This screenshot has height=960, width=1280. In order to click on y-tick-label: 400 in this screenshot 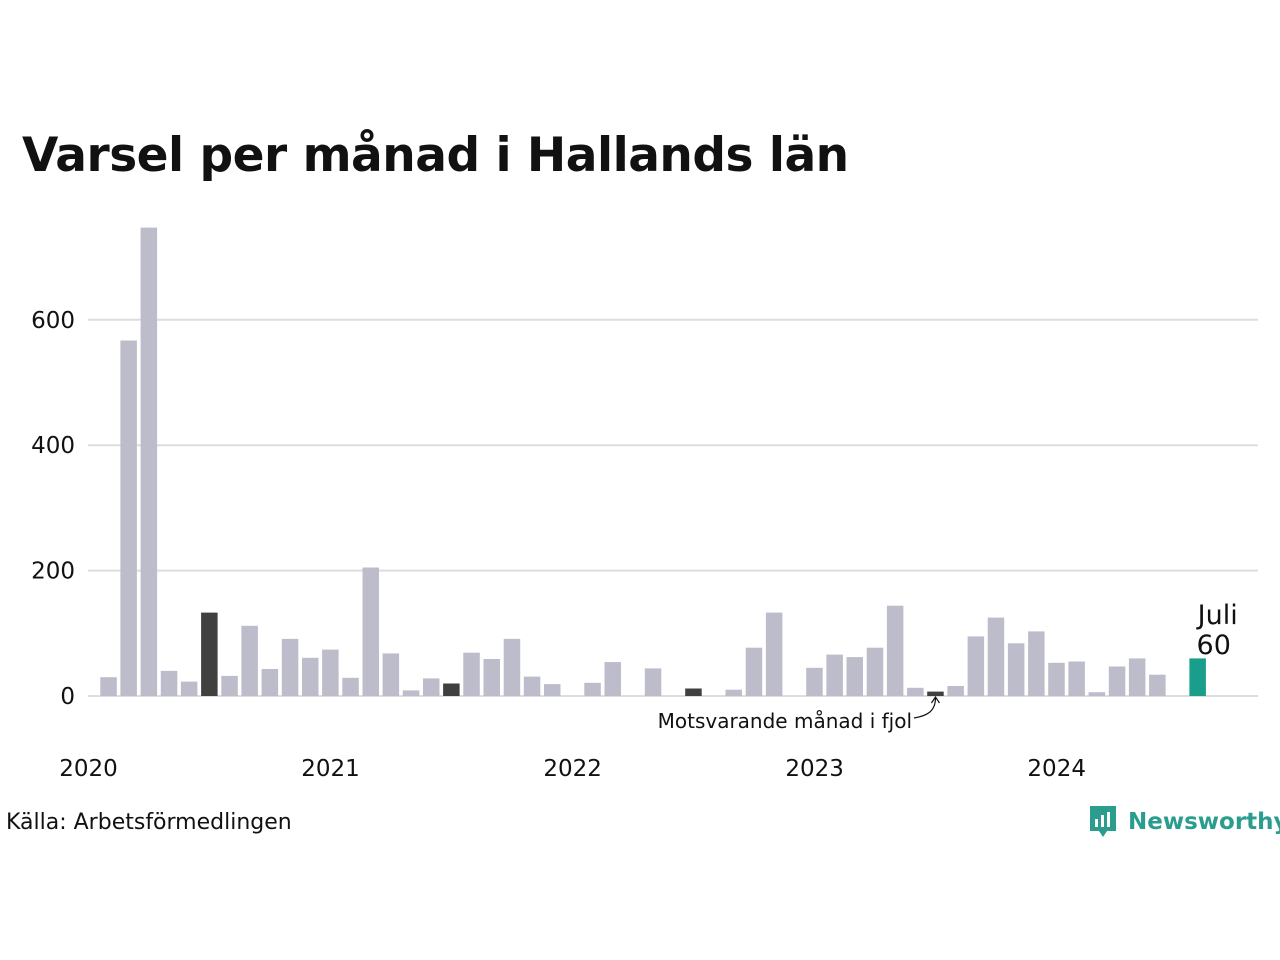, I will do `click(53, 446)`.